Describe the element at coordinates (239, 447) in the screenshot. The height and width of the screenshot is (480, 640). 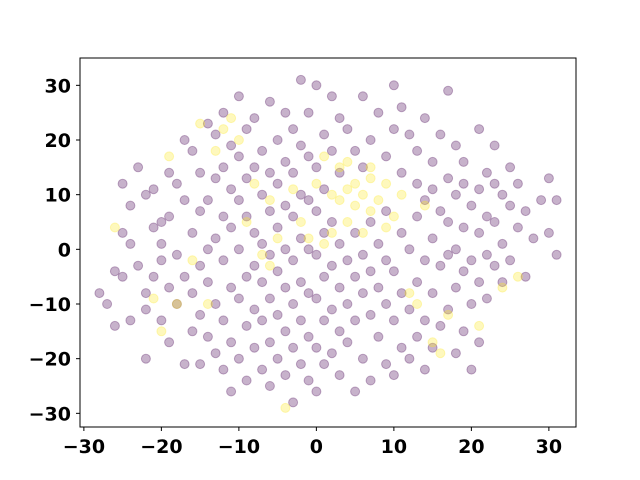
I see `x-tick-label: −10` at that location.